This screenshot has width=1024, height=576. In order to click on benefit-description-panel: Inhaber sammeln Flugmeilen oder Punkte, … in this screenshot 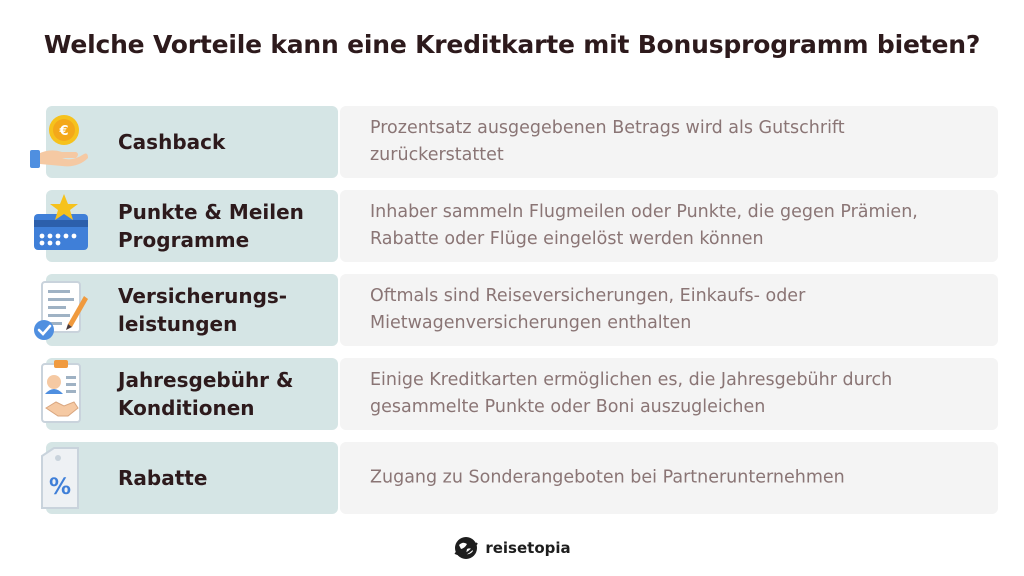, I will do `click(669, 226)`.